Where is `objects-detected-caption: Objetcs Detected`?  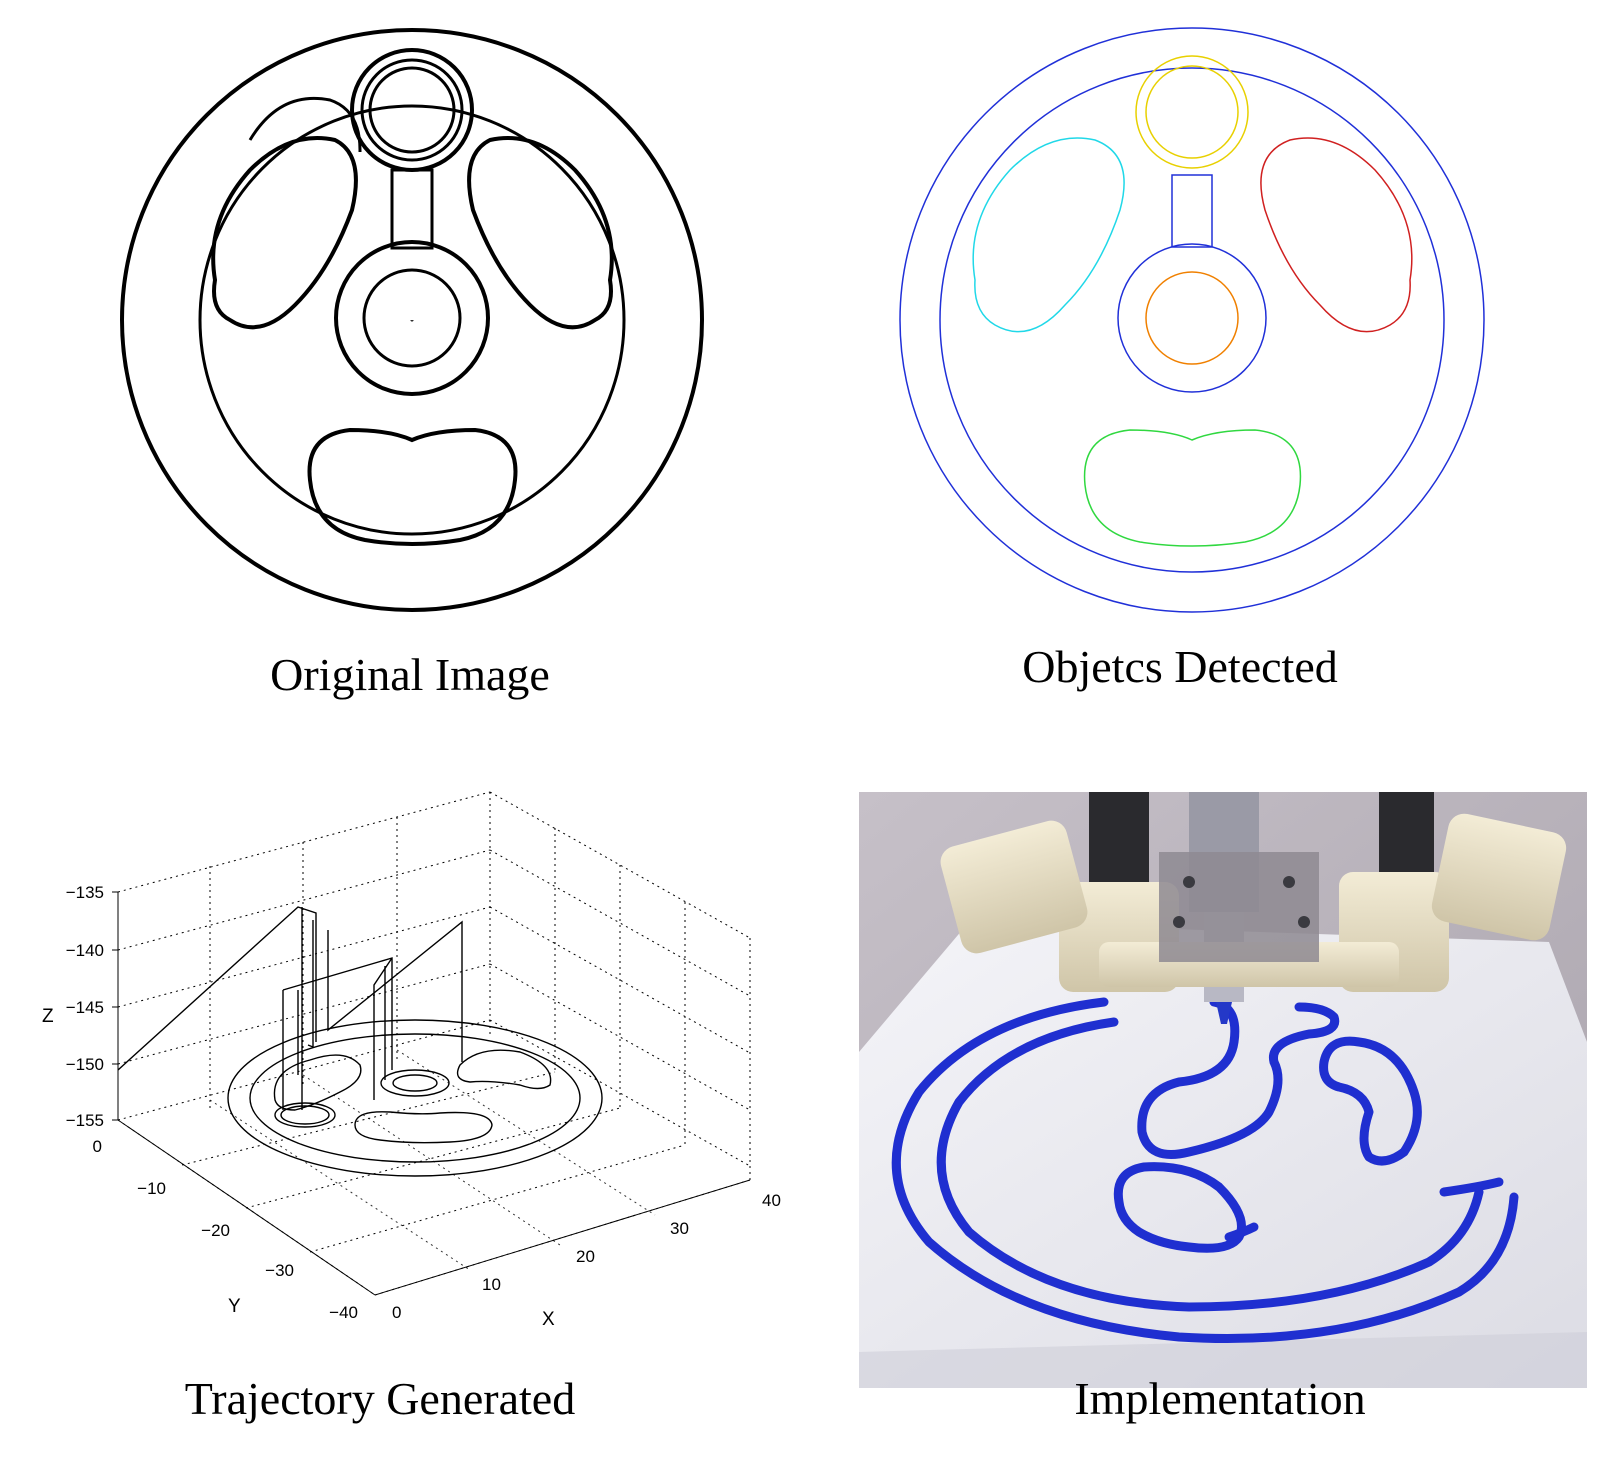 objects-detected-caption: Objetcs Detected is located at coordinates (1180, 666).